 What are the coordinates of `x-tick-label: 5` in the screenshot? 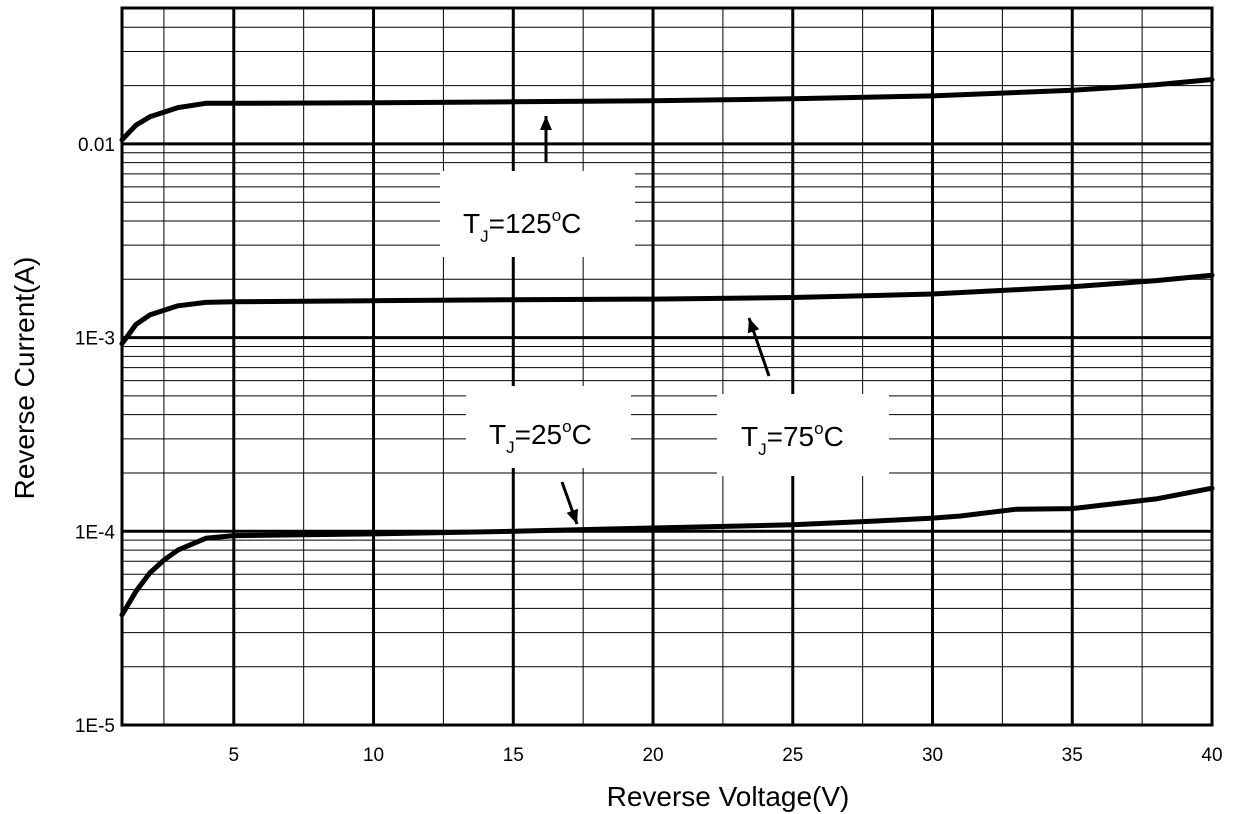 It's located at (234, 755).